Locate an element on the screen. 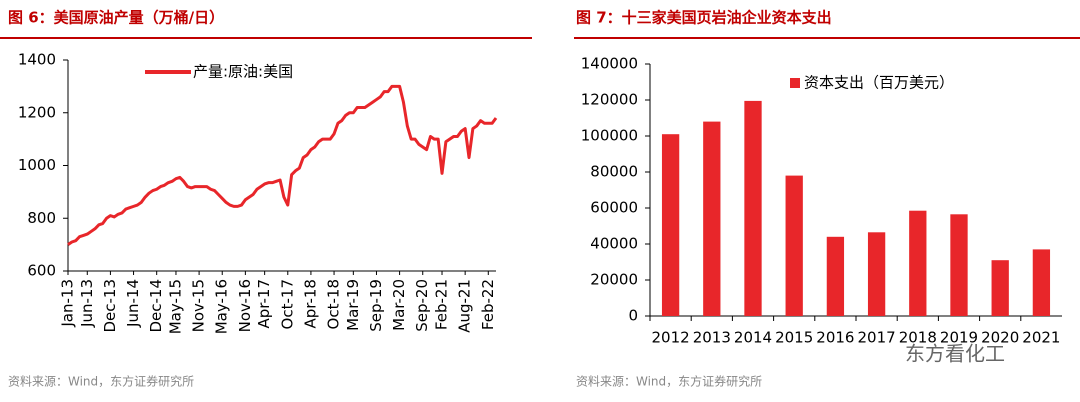 Image resolution: width=1080 pixels, height=402 pixels. x-tick-label: 2020 is located at coordinates (1000, 338).